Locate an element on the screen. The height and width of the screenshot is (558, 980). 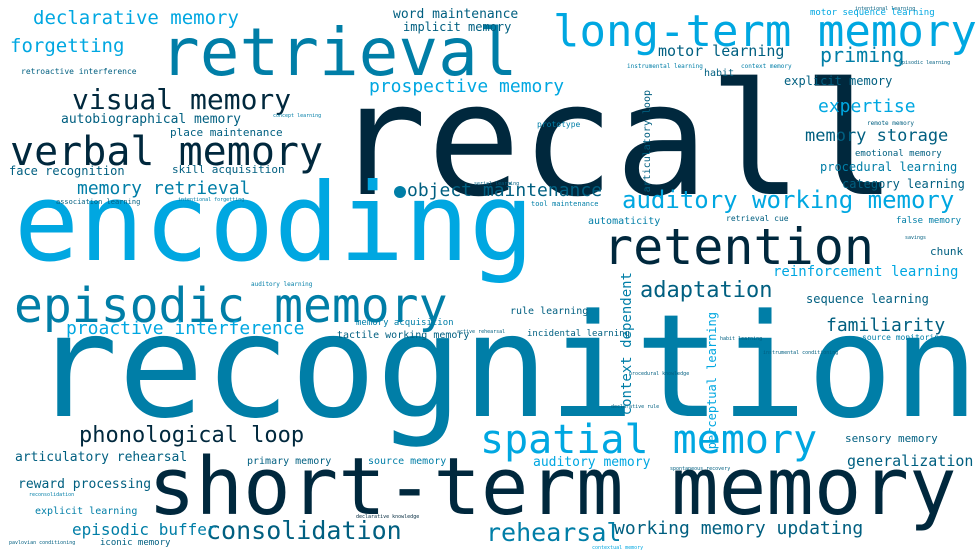
word-auditory-working-memory: auditory working memory is located at coordinates (788, 200).